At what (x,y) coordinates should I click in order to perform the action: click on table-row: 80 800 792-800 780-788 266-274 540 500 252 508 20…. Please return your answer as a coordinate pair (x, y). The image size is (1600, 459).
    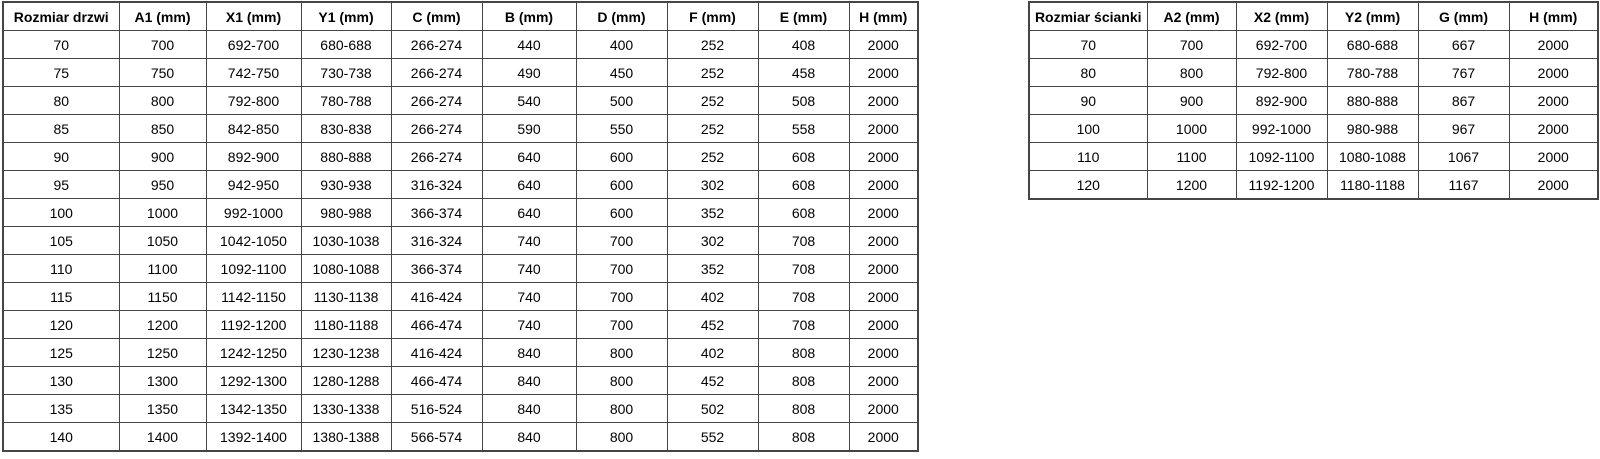
    Looking at the image, I should click on (460, 100).